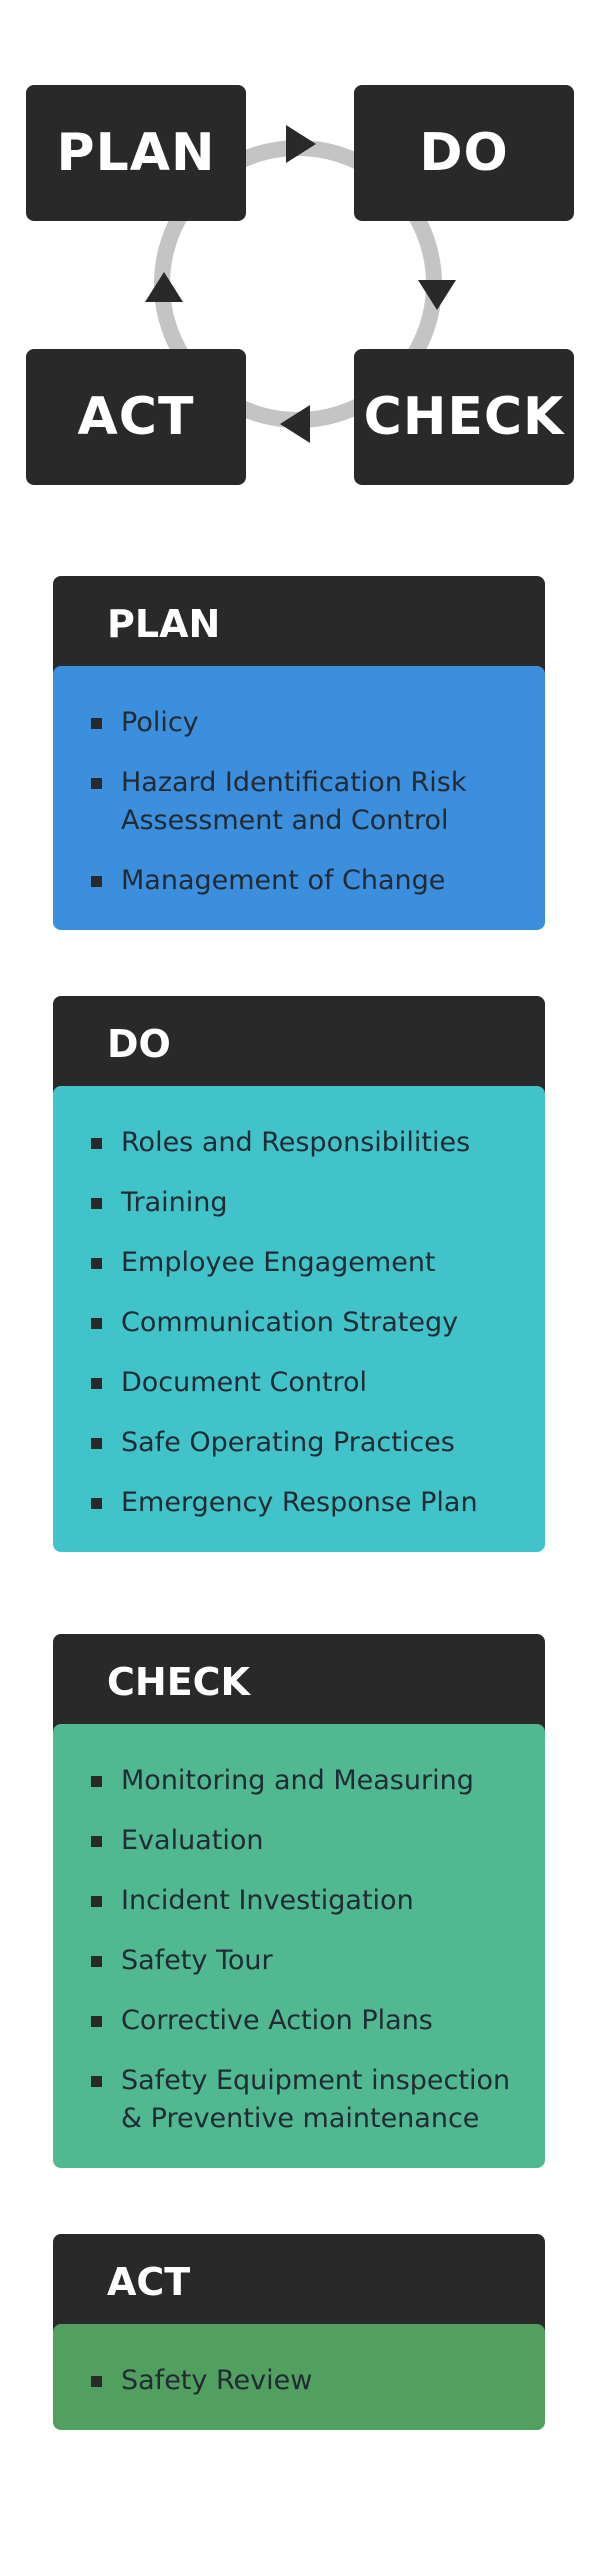 This screenshot has height=2558, width=600. I want to click on list-item: Safety Tour, so click(308, 1961).